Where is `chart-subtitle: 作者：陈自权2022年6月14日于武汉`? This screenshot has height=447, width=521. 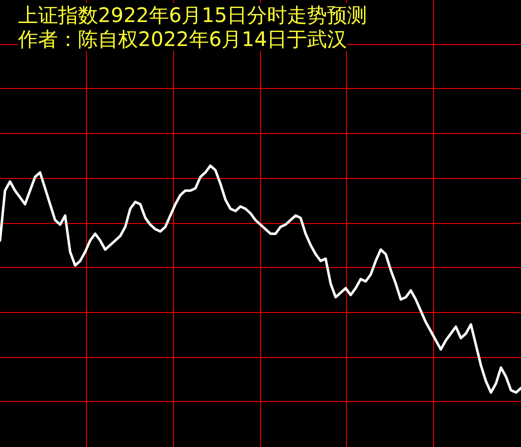 chart-subtitle: 作者：陈自权2022年6月14日于武汉 is located at coordinates (183, 39).